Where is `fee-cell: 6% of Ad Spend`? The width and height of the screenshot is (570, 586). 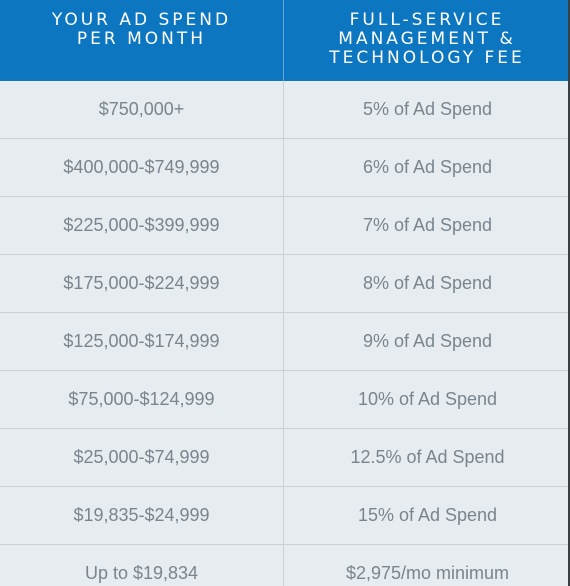 fee-cell: 6% of Ad Spend is located at coordinates (426, 167).